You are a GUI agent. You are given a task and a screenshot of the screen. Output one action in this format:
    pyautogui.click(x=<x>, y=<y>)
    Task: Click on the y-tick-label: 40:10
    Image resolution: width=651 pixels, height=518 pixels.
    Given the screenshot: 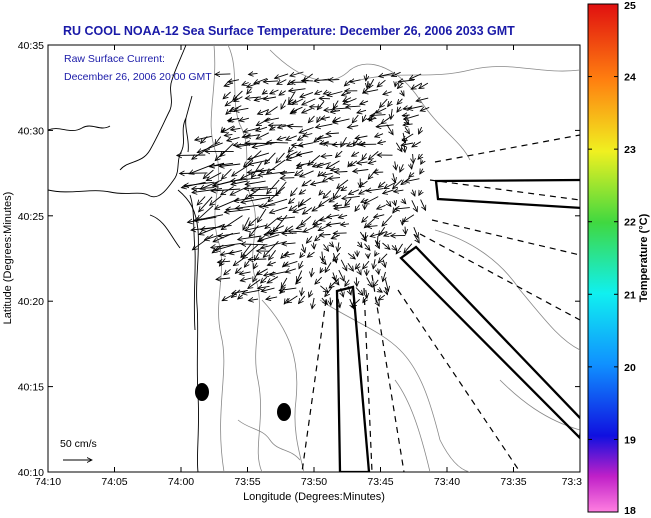 What is the action you would take?
    pyautogui.click(x=31, y=473)
    